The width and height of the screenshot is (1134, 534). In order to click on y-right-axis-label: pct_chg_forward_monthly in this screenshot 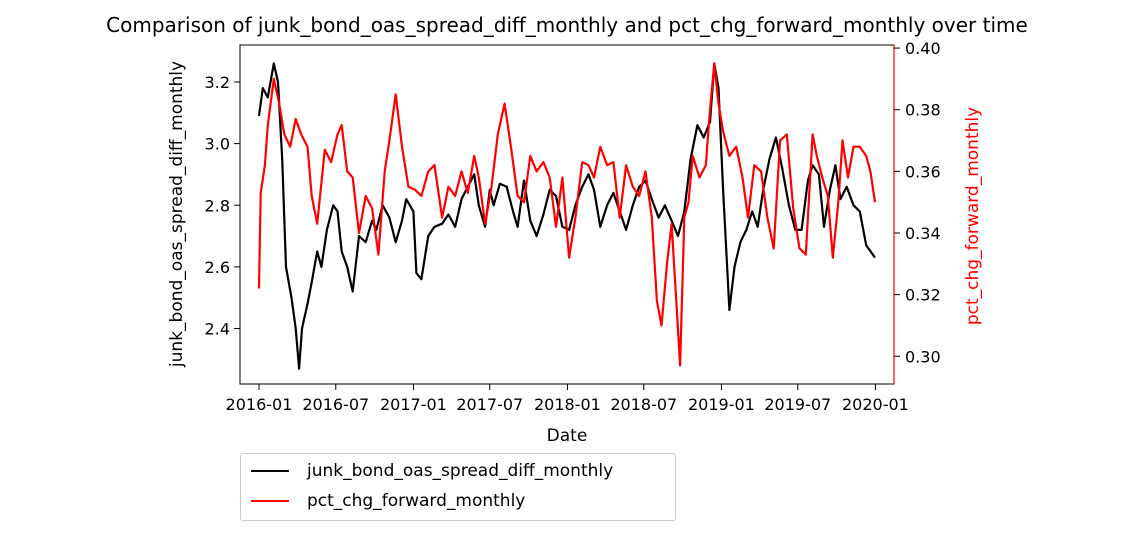, I will do `click(973, 216)`.